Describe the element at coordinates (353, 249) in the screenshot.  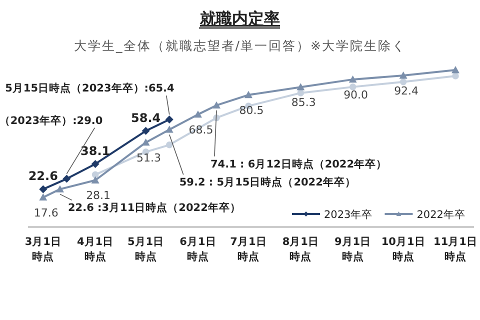
I see `x-tick-label: 9月1日時点` at that location.